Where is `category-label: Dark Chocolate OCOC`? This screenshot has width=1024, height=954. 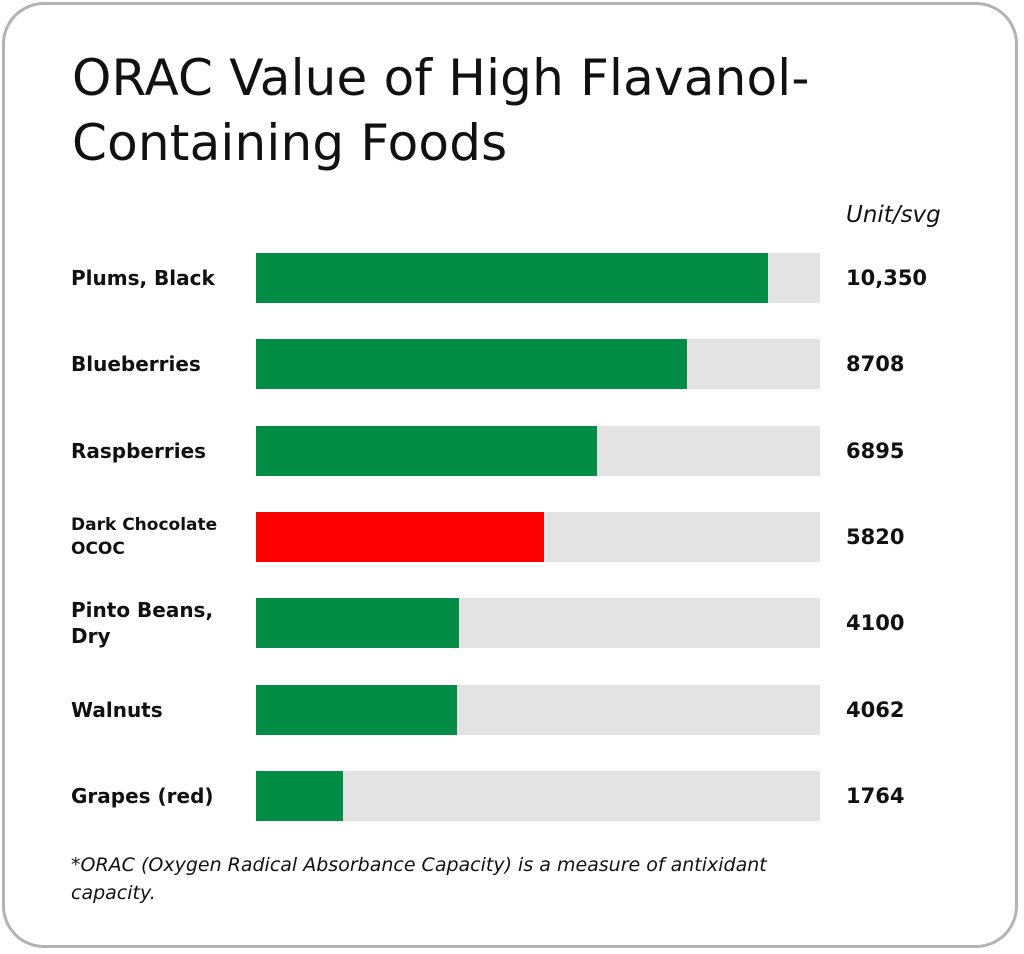
category-label: Dark Chocolate OCOC is located at coordinates (144, 536).